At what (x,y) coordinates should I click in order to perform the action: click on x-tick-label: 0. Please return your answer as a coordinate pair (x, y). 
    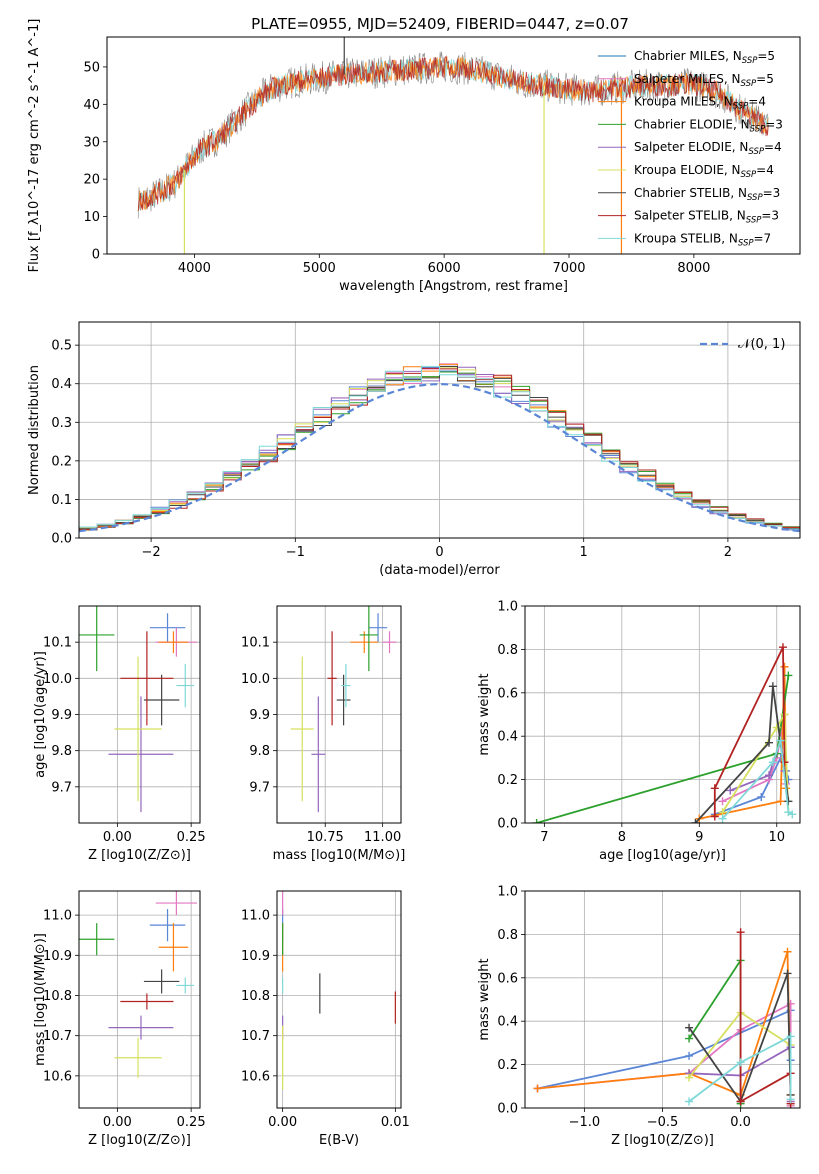
    Looking at the image, I should click on (439, 552).